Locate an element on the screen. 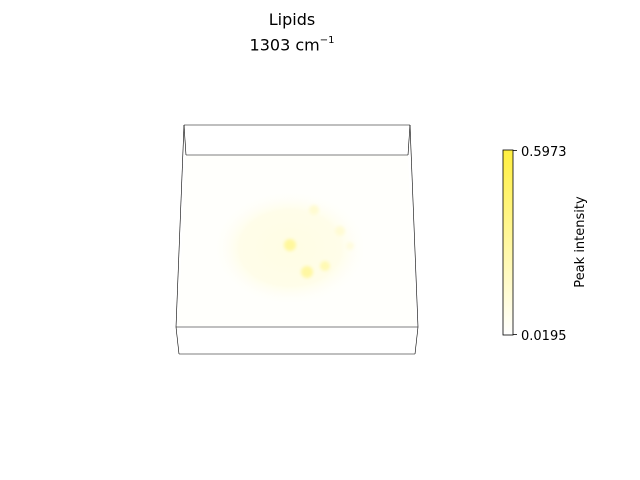 The image size is (640, 480). box-back-right-edge is located at coordinates (414, 226).